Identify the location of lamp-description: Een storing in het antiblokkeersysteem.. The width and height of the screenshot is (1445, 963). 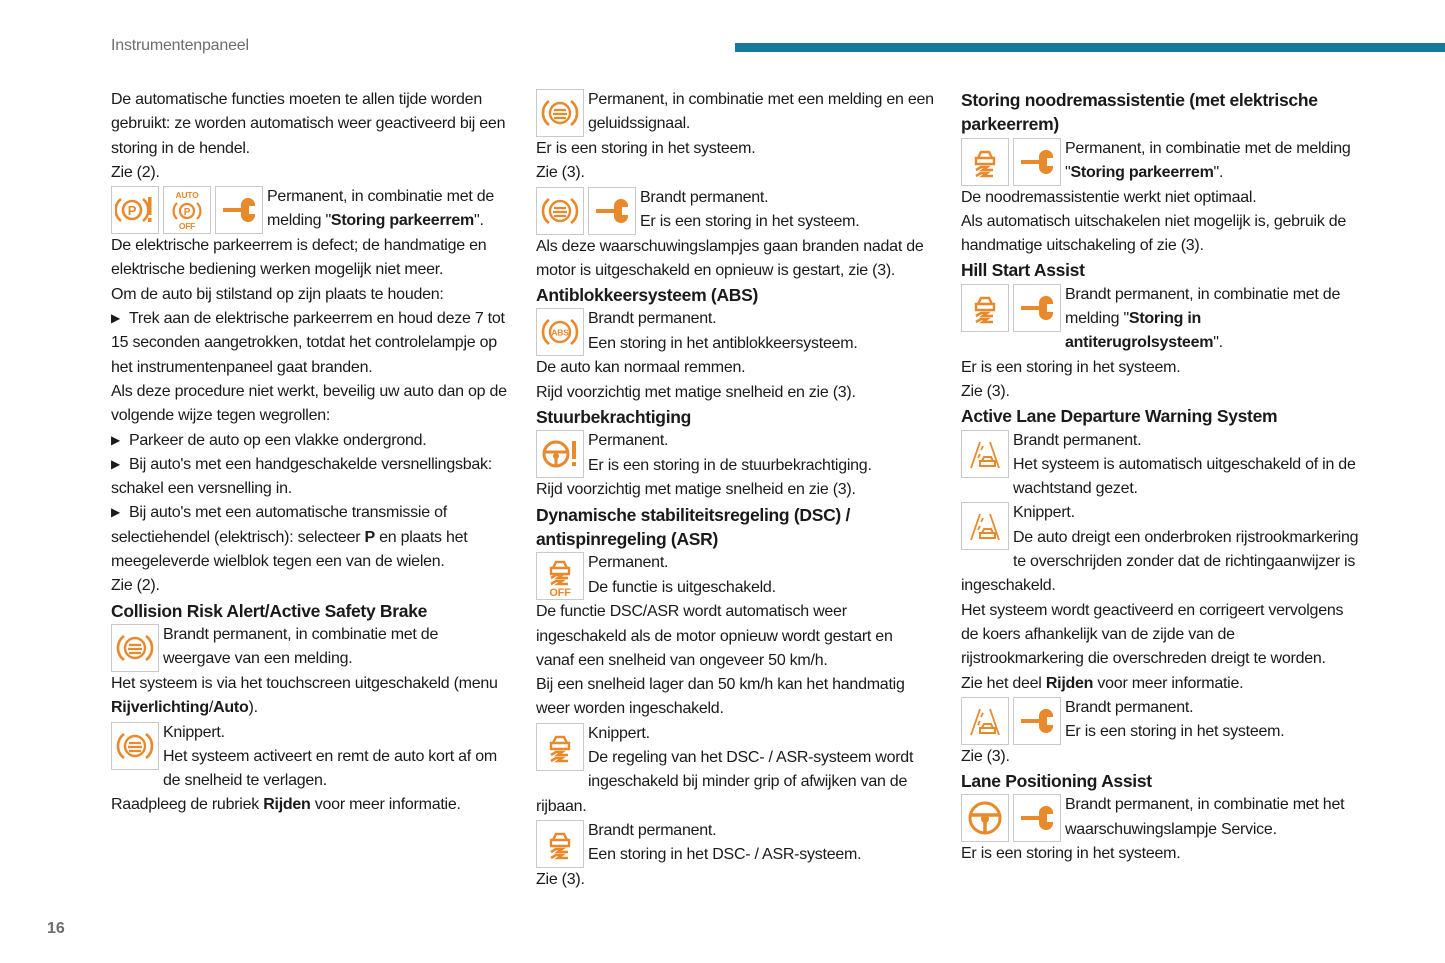
(735, 344).